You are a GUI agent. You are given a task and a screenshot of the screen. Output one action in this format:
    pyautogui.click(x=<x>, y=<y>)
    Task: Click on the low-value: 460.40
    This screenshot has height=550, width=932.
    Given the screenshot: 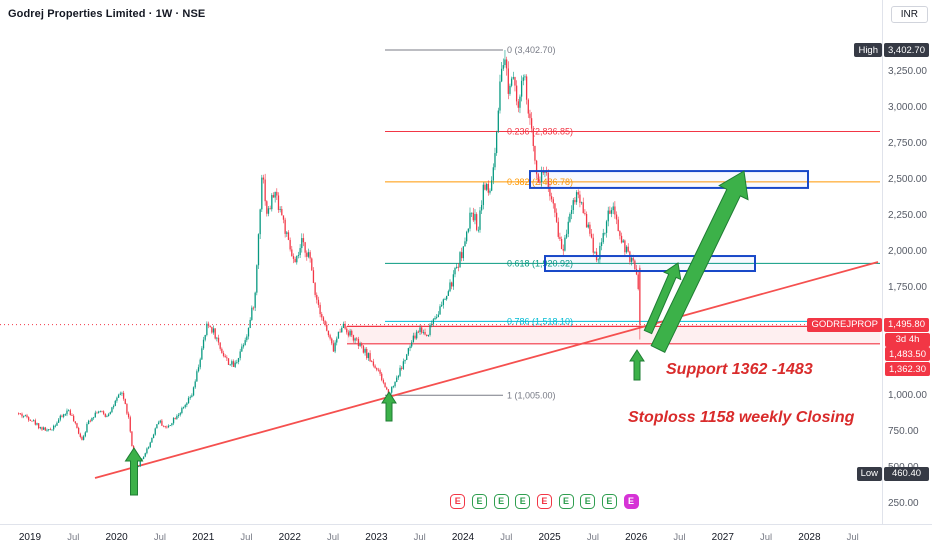 What is the action you would take?
    pyautogui.click(x=906, y=473)
    